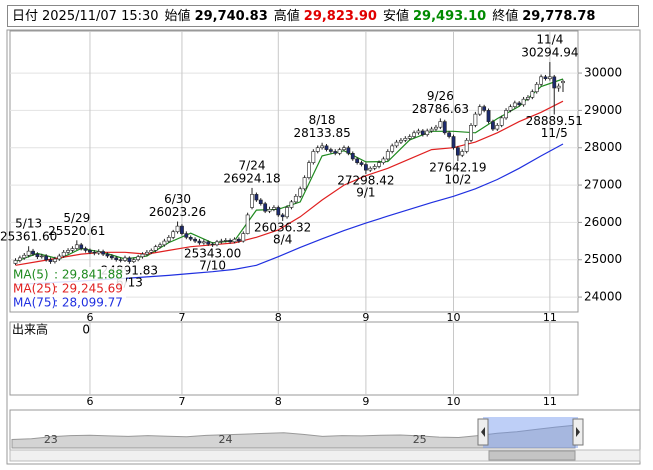 The width and height of the screenshot is (653, 470). What do you see at coordinates (603, 110) in the screenshot?
I see `y-tick-label: 29000` at bounding box center [603, 110].